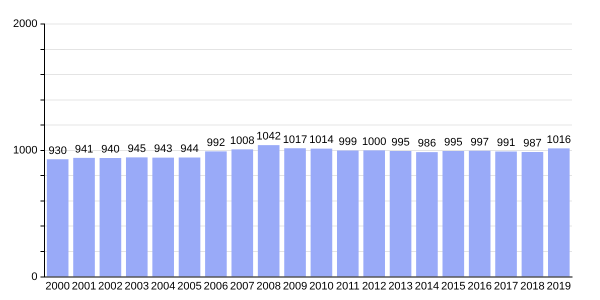  What do you see at coordinates (321, 286) in the screenshot?
I see `x-tick-label: 2010` at bounding box center [321, 286].